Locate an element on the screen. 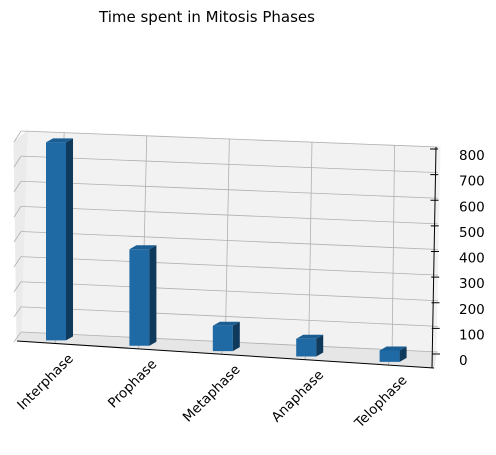 The image size is (496, 455). category-label-prophase: Prophase is located at coordinates (132, 383).